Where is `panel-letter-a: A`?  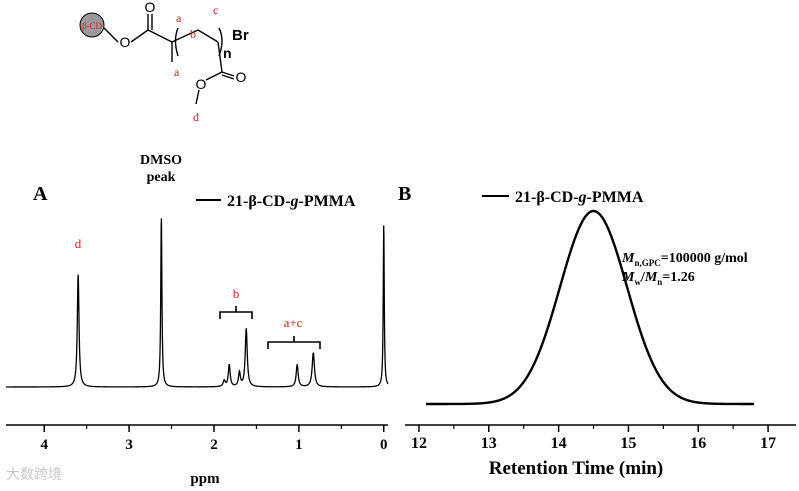
panel-letter-a: A is located at coordinates (40, 194).